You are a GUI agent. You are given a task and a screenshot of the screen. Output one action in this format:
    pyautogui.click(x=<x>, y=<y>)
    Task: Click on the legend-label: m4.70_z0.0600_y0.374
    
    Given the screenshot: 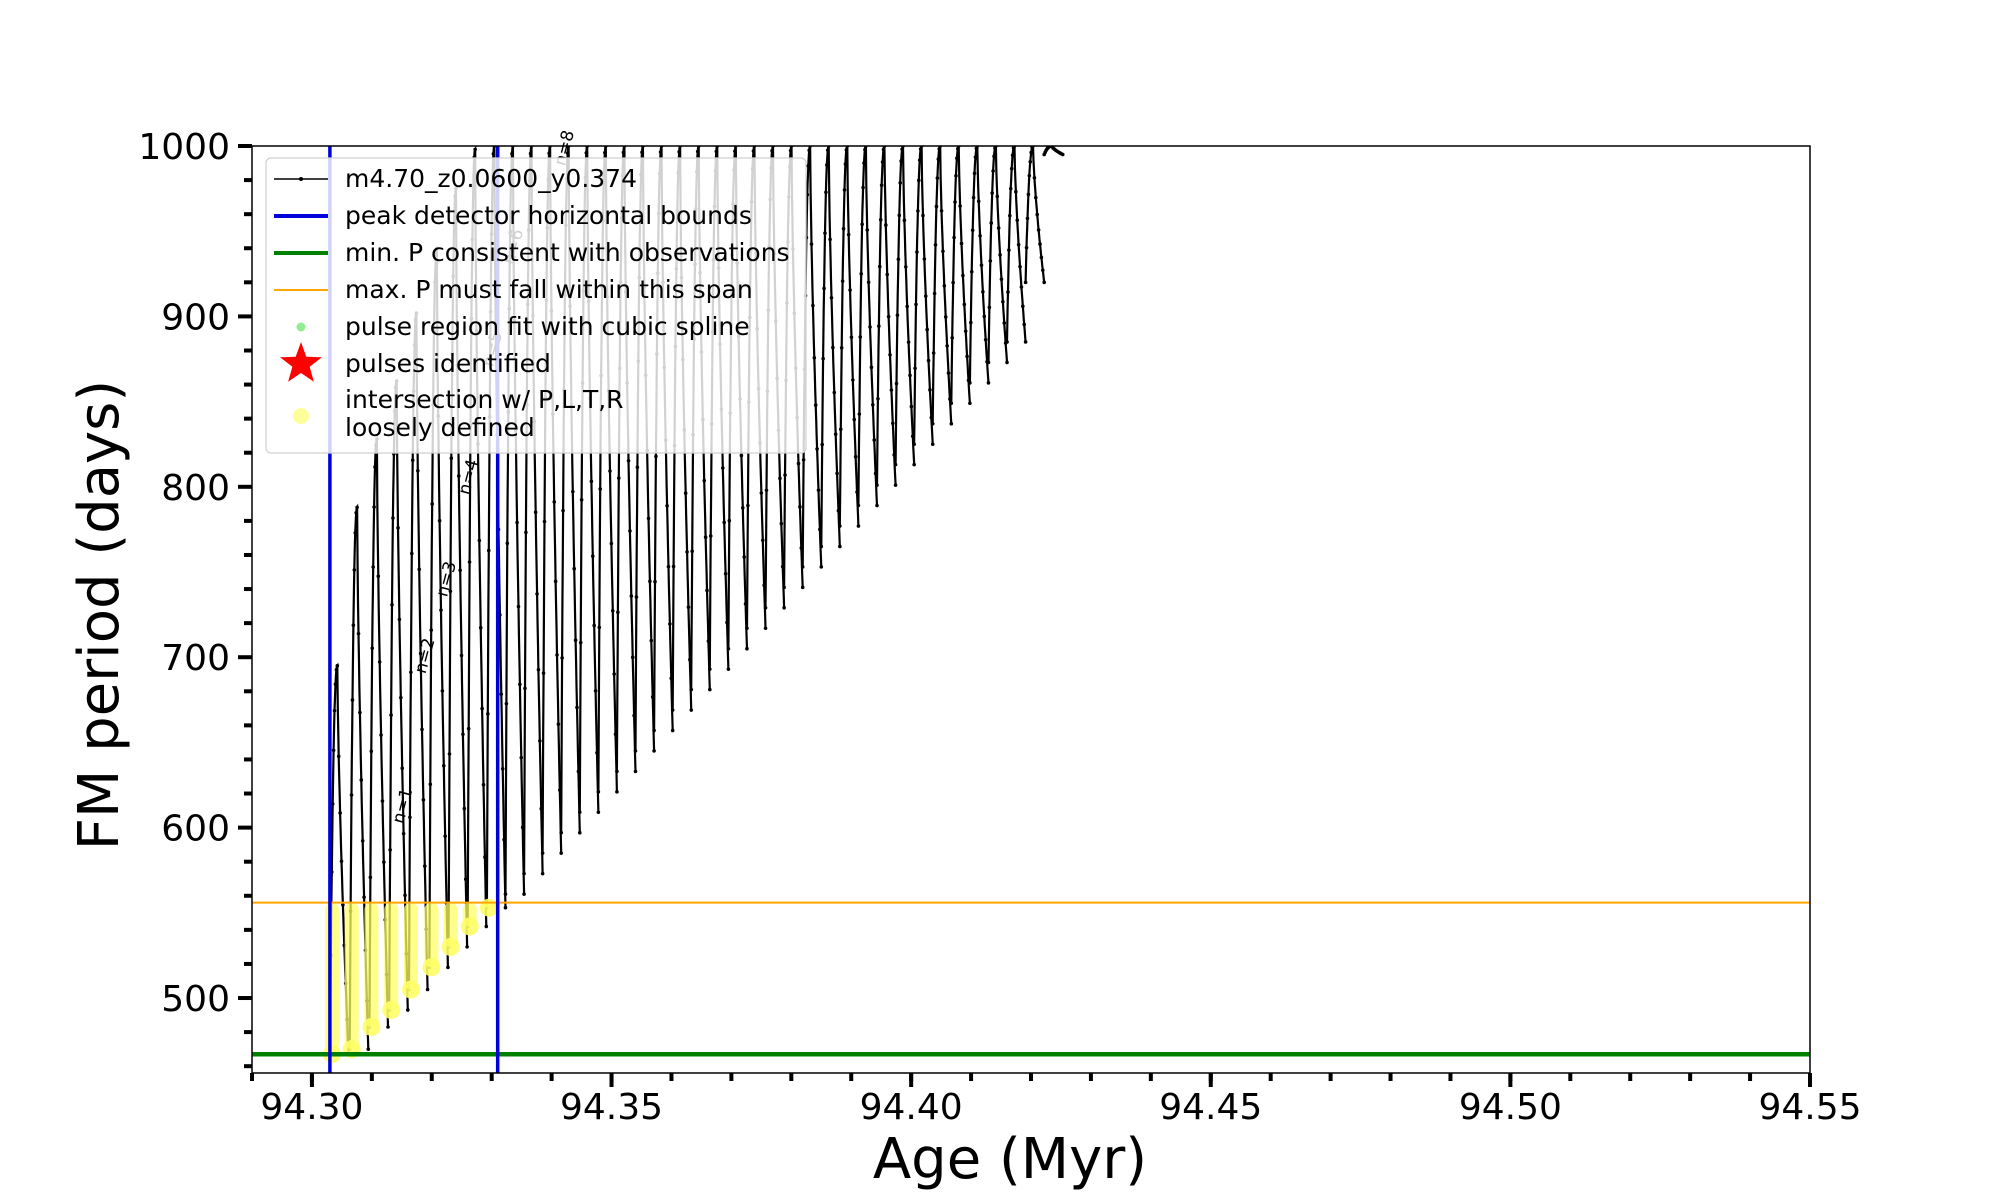 What is the action you would take?
    pyautogui.click(x=491, y=178)
    